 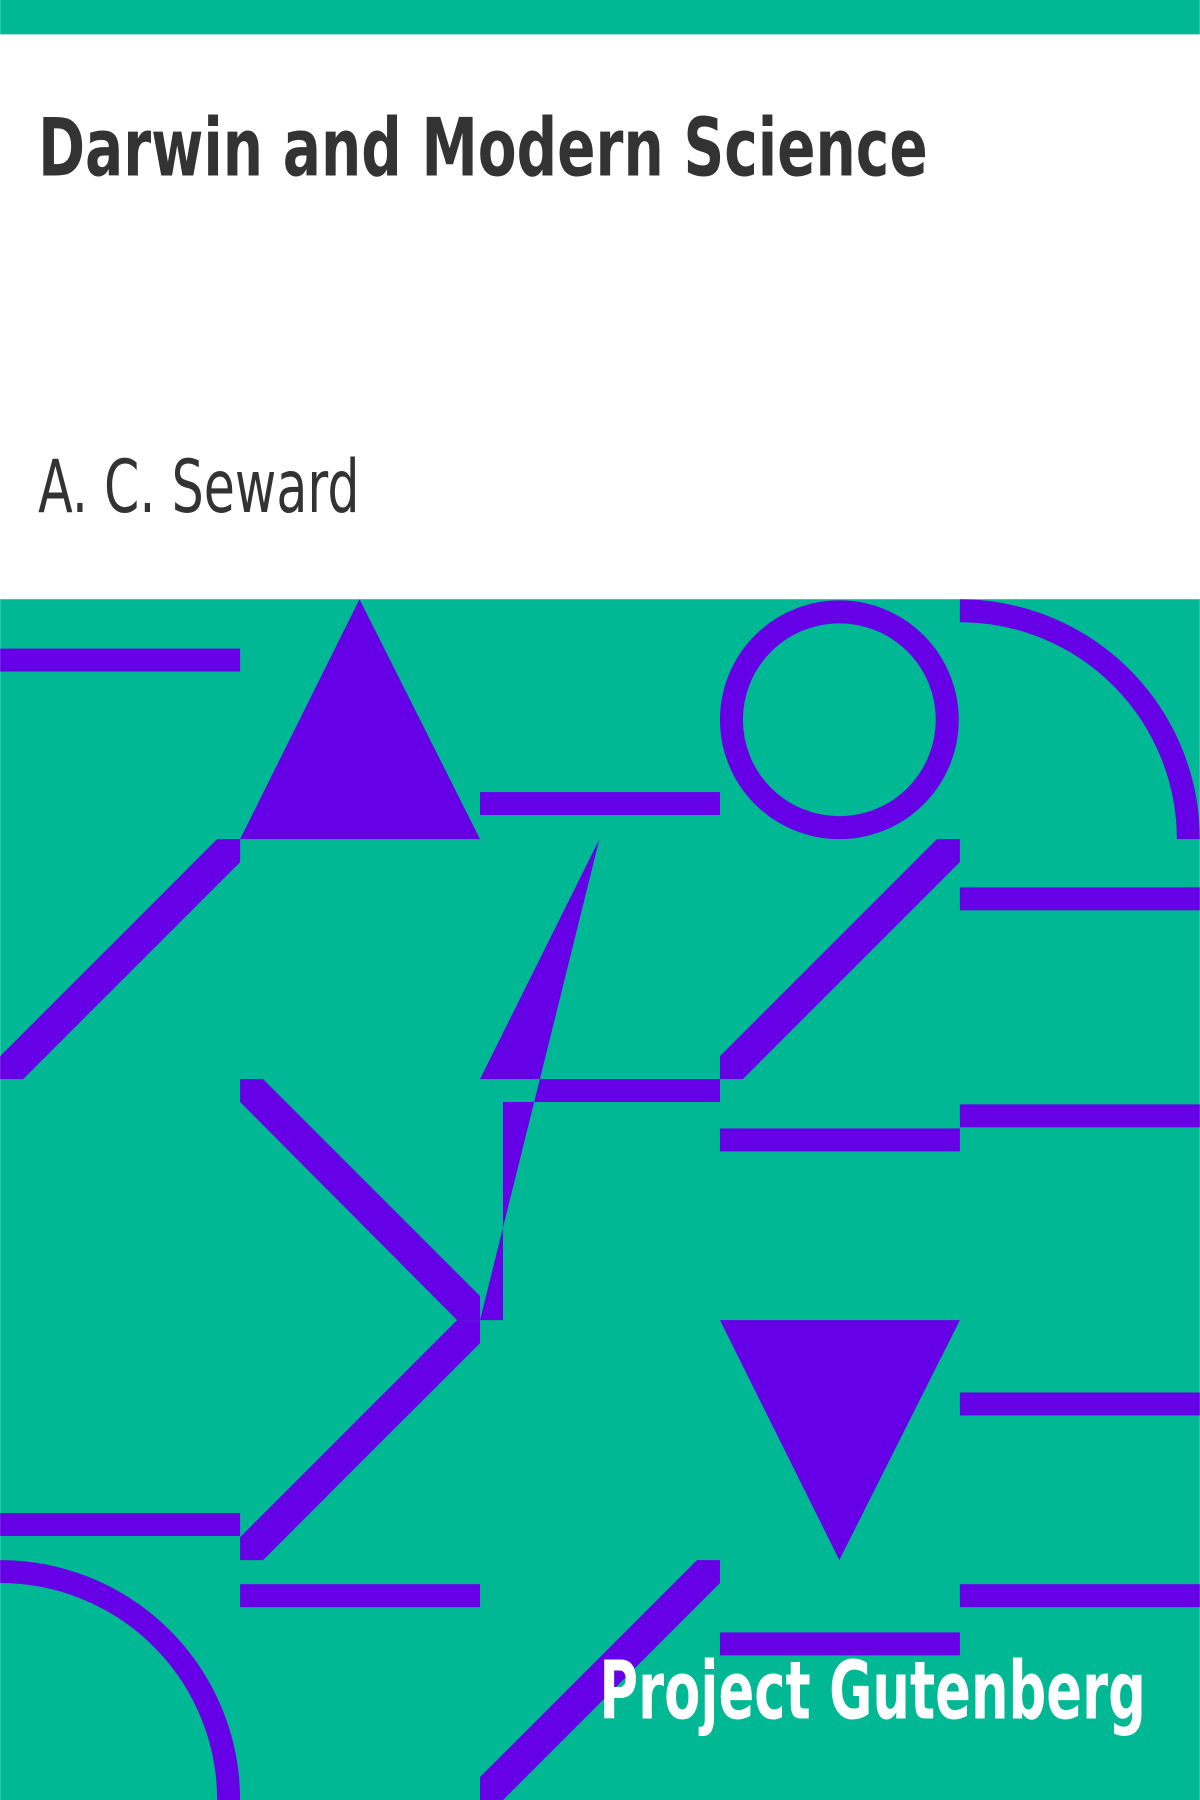 I want to click on author: A. C. Seward, so click(x=198, y=487).